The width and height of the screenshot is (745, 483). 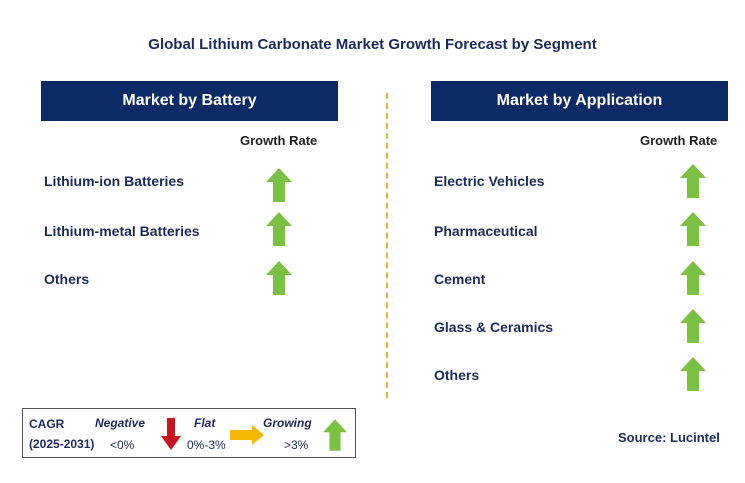 I want to click on down-arrow-icon, so click(x=171, y=434).